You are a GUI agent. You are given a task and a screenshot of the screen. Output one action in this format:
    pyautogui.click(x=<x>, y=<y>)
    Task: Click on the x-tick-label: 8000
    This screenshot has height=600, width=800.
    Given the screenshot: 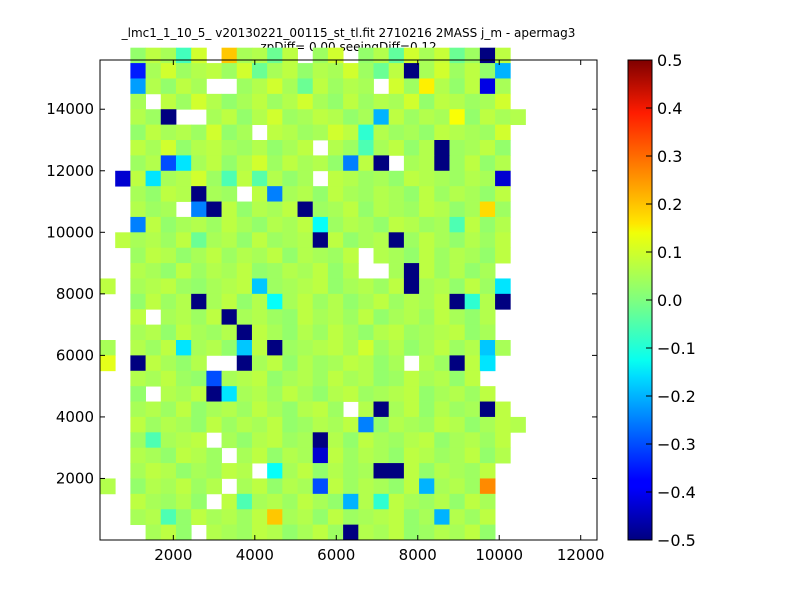 What is the action you would take?
    pyautogui.click(x=418, y=555)
    